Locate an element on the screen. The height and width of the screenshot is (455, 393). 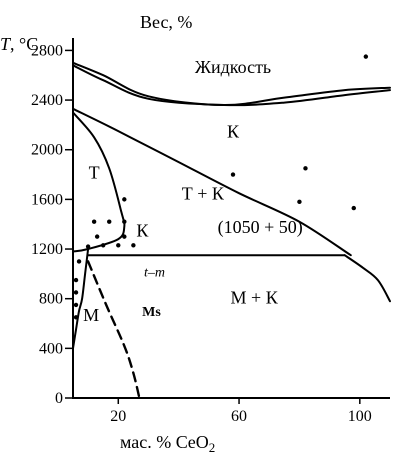
y-tick-label-6: 2400 is located at coordinates (47, 100).